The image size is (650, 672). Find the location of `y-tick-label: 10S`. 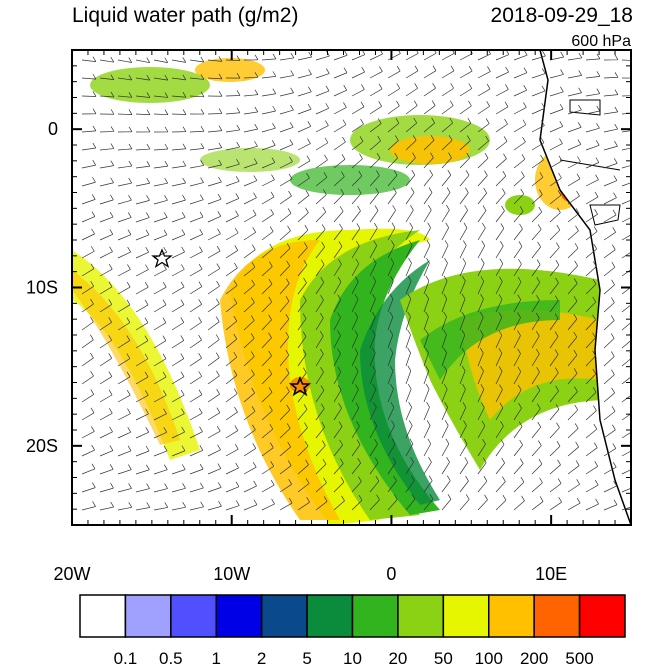

y-tick-label: 10S is located at coordinates (42, 288).